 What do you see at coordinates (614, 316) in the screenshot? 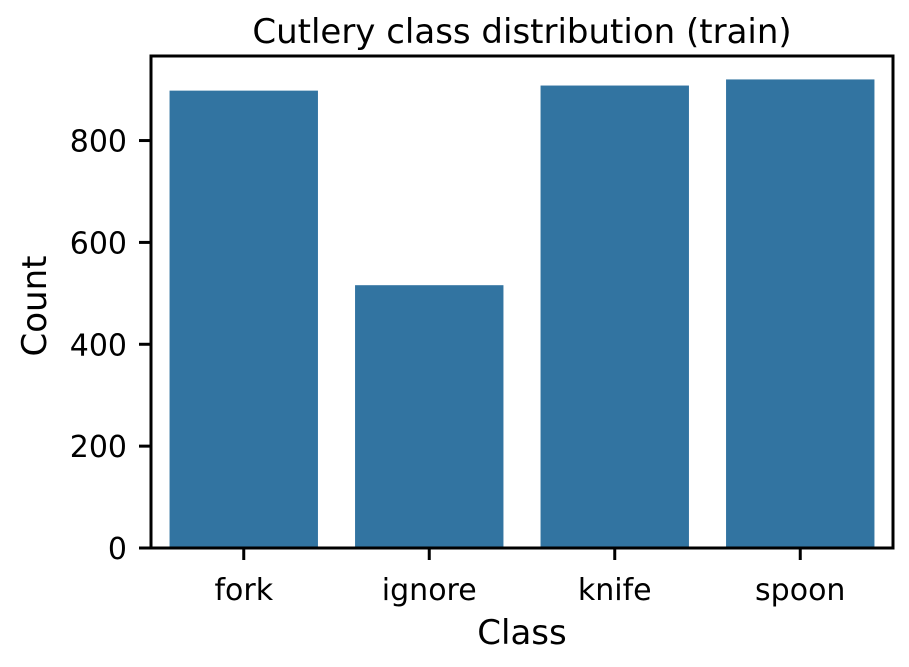
I see `bar-knife` at bounding box center [614, 316].